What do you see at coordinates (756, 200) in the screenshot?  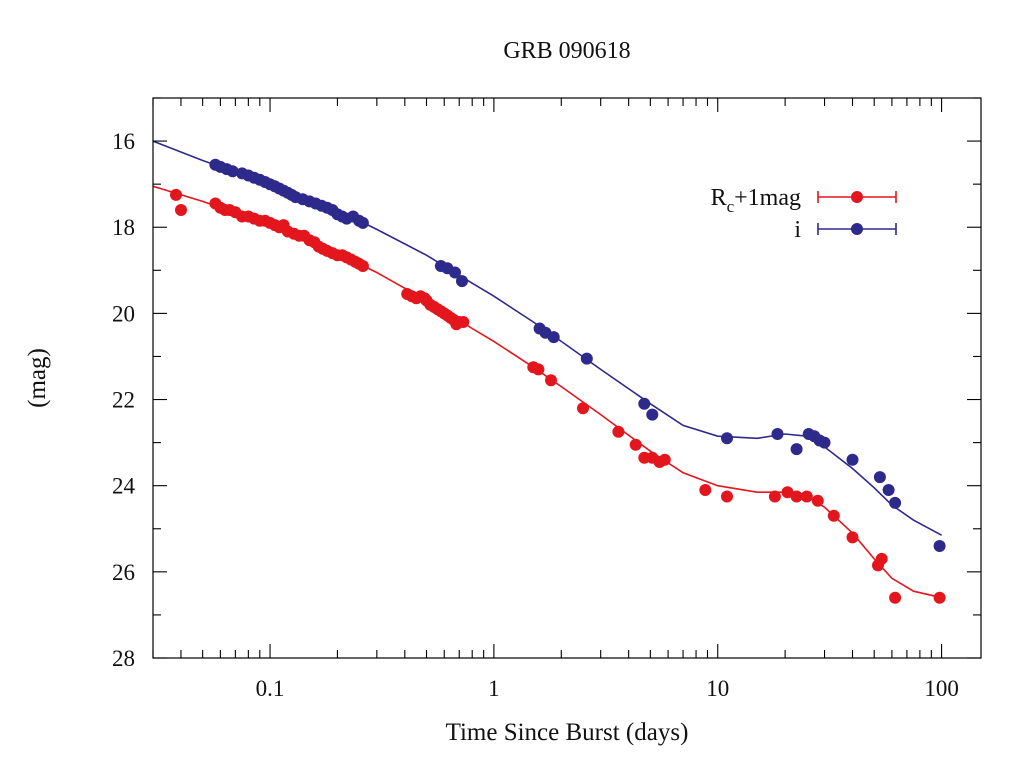 I see `legend-label-series-0: Rc+1mag` at bounding box center [756, 200].